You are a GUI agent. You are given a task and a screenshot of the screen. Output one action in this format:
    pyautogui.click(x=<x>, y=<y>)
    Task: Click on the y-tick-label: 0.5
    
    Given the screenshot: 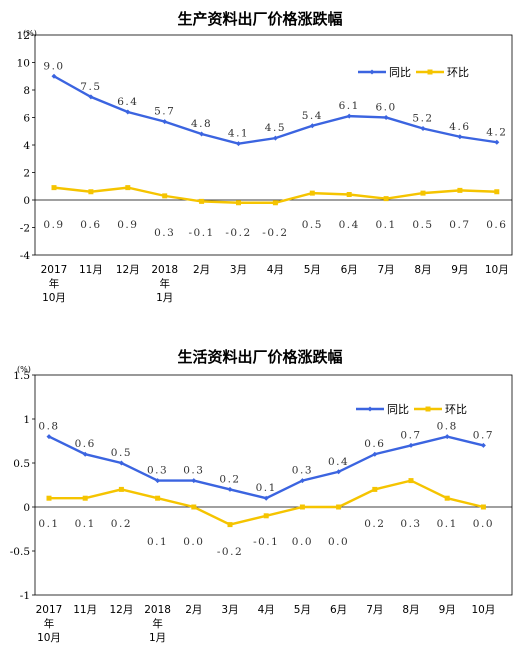 What is the action you would take?
    pyautogui.click(x=21, y=464)
    